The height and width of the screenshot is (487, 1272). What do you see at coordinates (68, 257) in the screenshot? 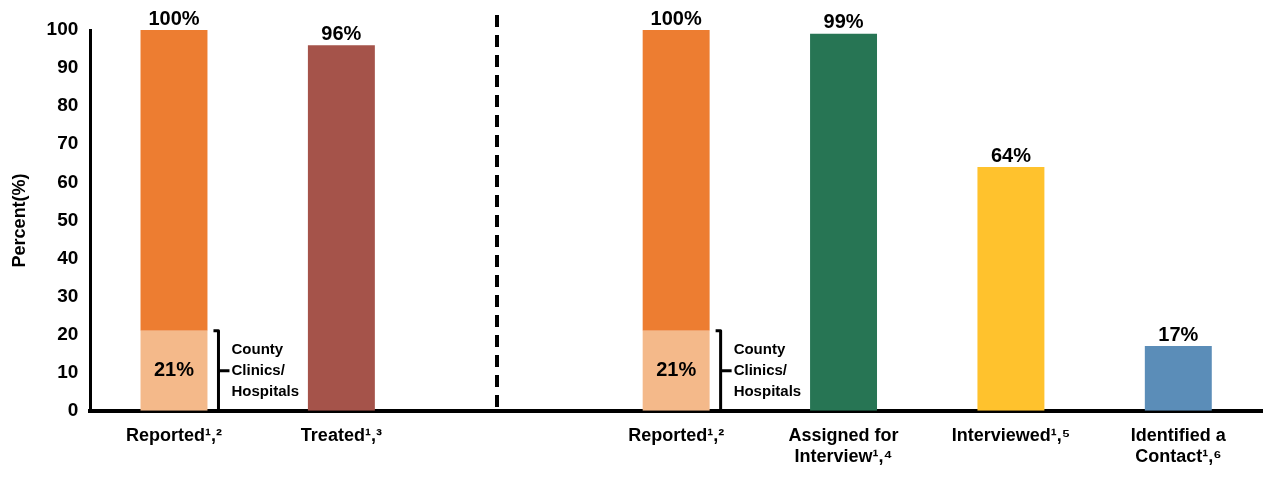
I see `y-tick-label: 40` at bounding box center [68, 257].